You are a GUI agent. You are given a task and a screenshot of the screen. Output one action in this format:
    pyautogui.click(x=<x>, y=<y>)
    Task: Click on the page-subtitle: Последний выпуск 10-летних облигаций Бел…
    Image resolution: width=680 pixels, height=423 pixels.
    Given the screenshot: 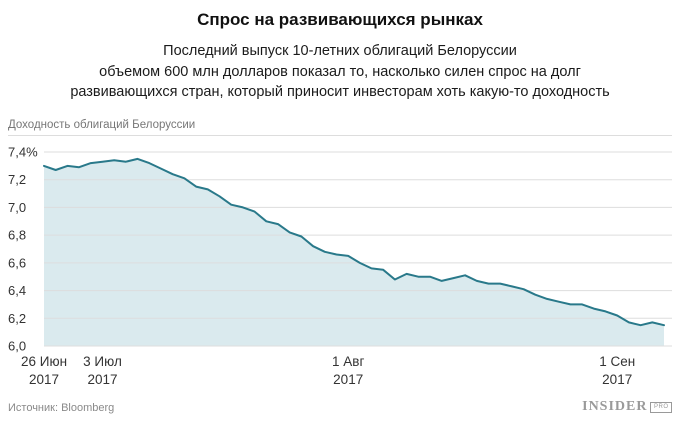 What is the action you would take?
    pyautogui.click(x=340, y=72)
    